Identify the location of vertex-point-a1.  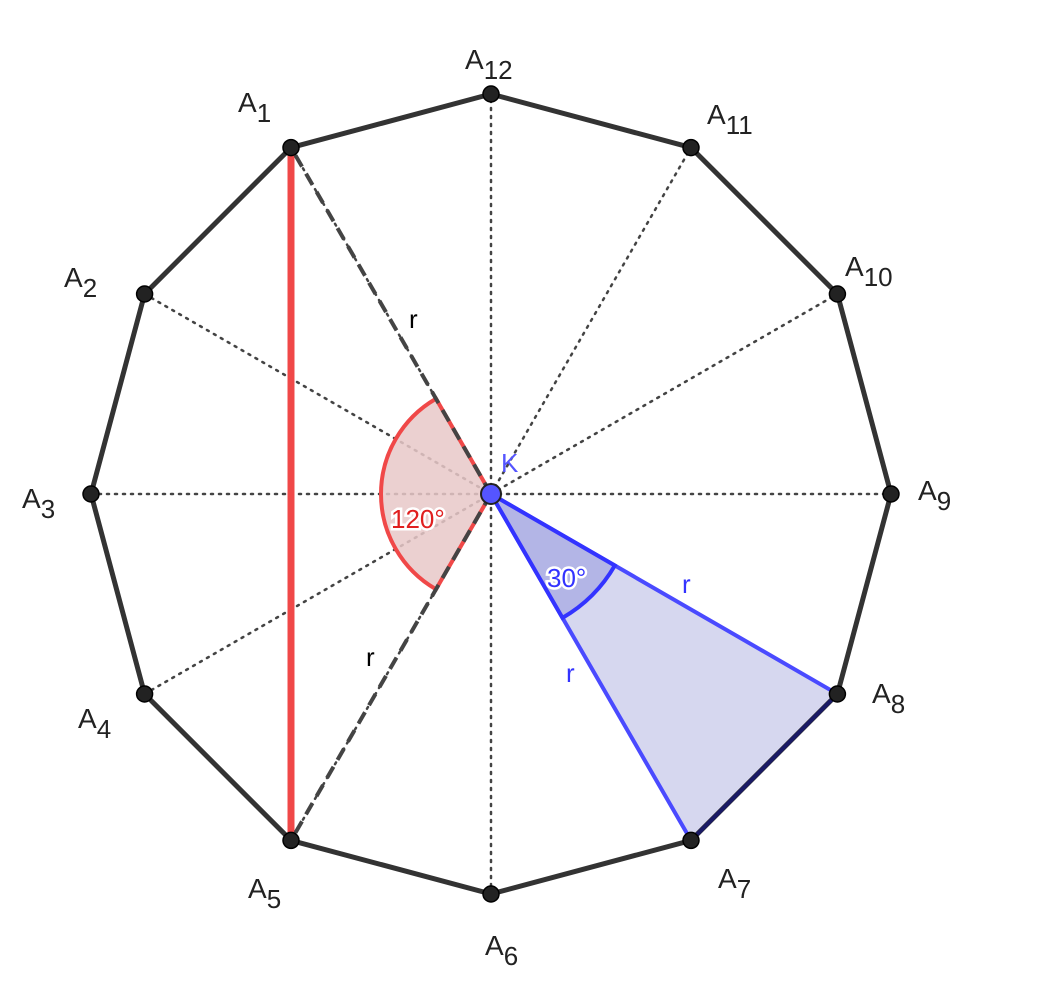
(291, 147).